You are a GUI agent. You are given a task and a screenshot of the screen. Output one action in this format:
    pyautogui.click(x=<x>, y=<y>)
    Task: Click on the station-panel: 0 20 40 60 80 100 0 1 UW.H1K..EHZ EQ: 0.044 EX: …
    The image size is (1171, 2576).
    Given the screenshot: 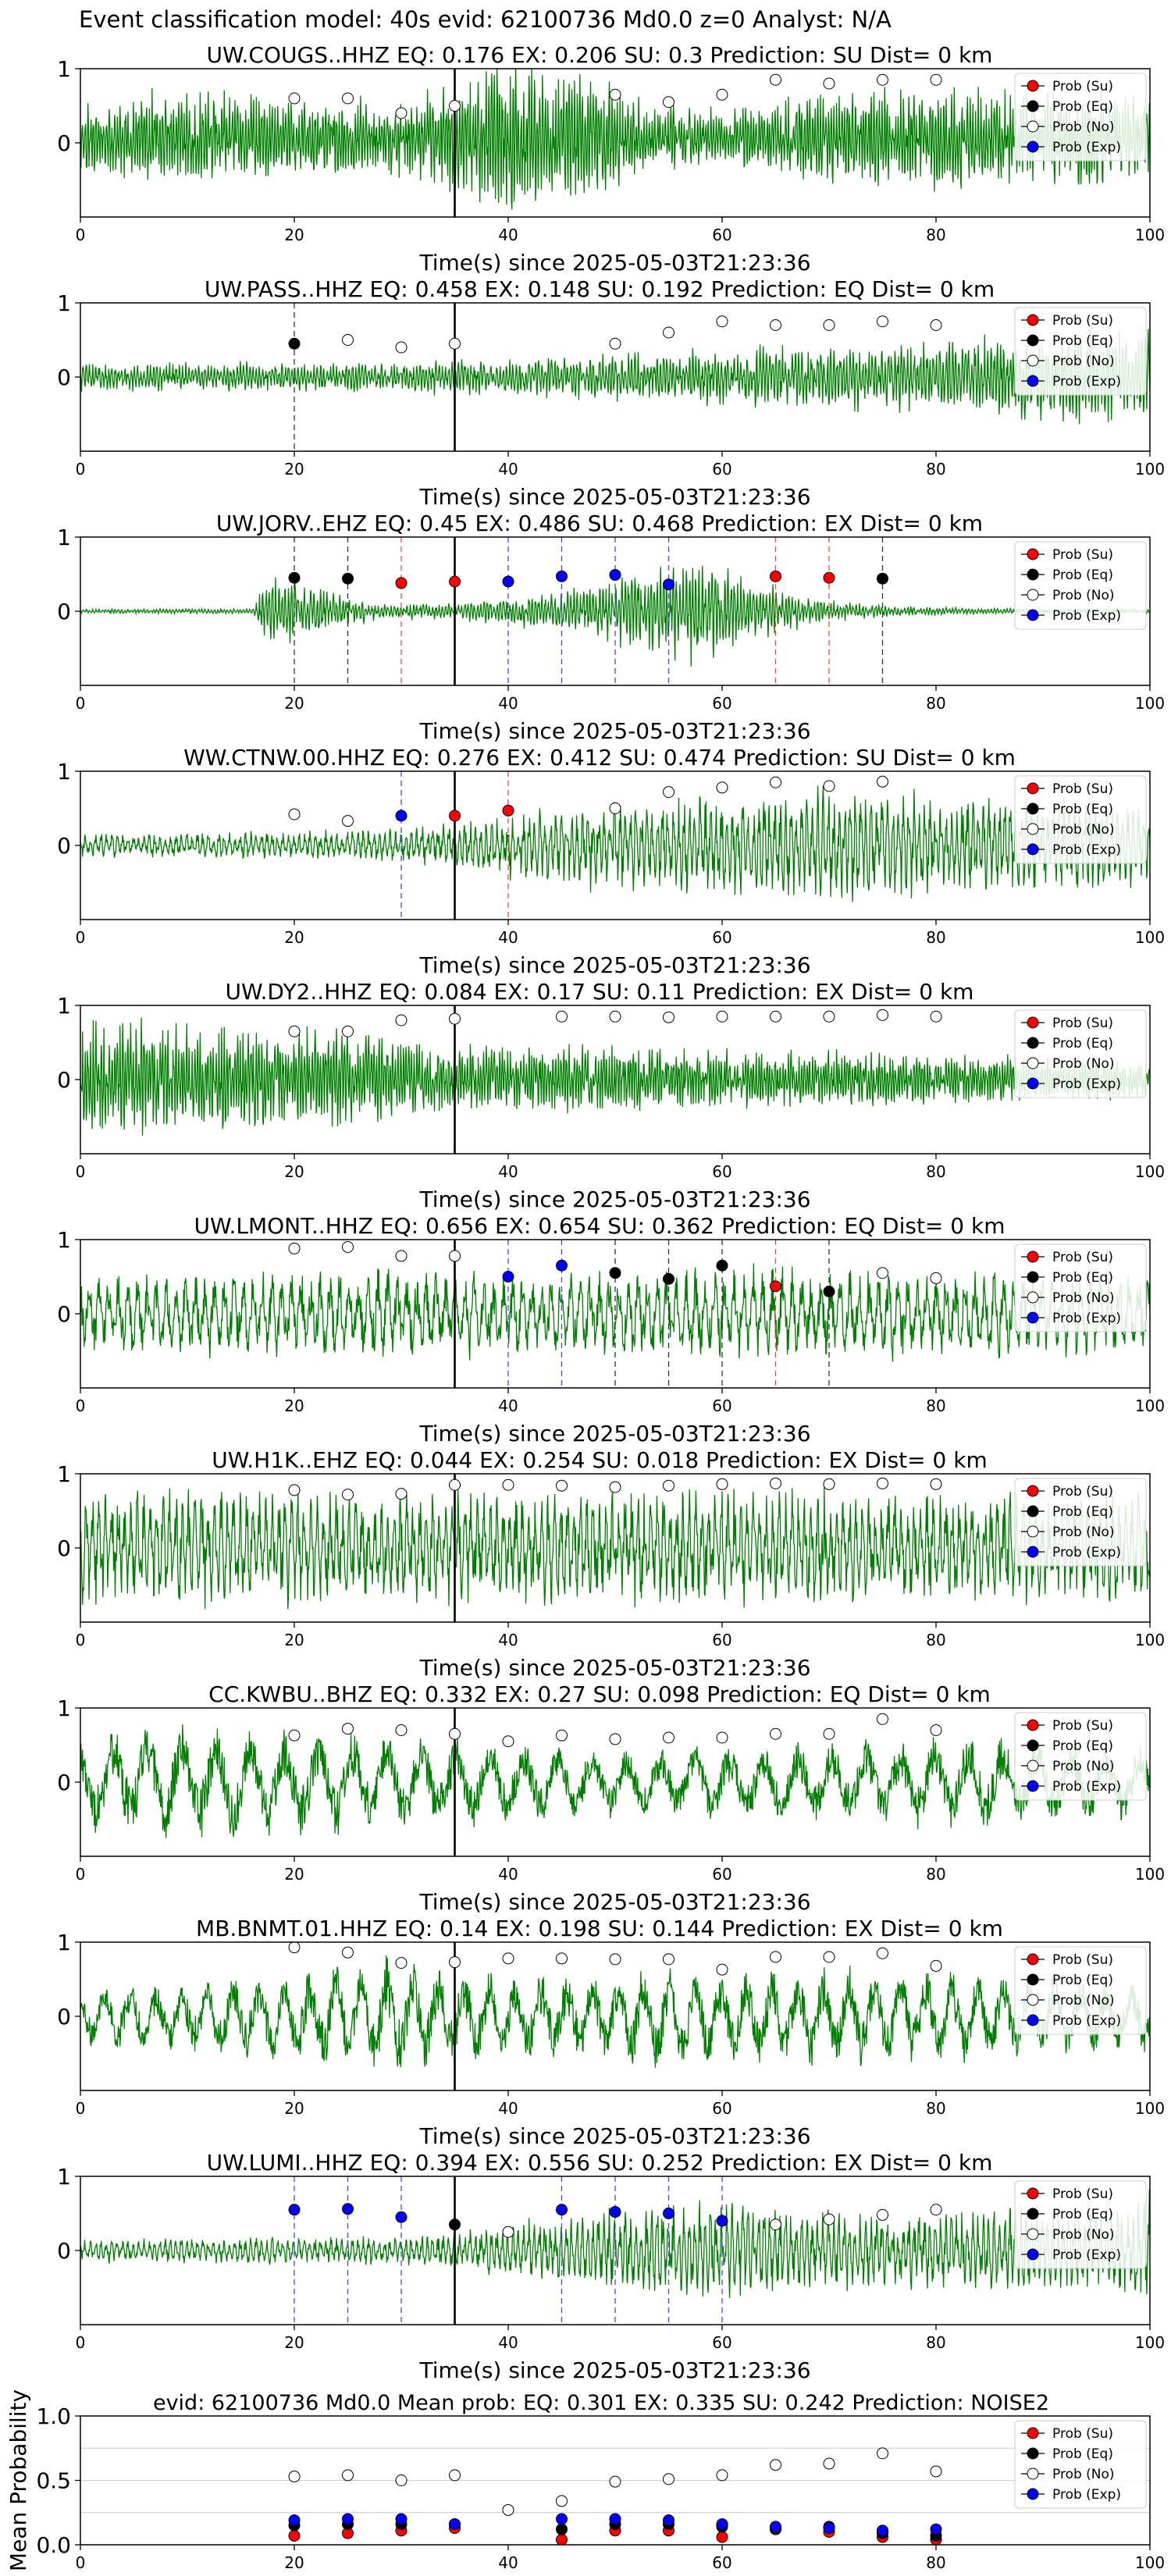 What is the action you would take?
    pyautogui.click(x=611, y=1564)
    